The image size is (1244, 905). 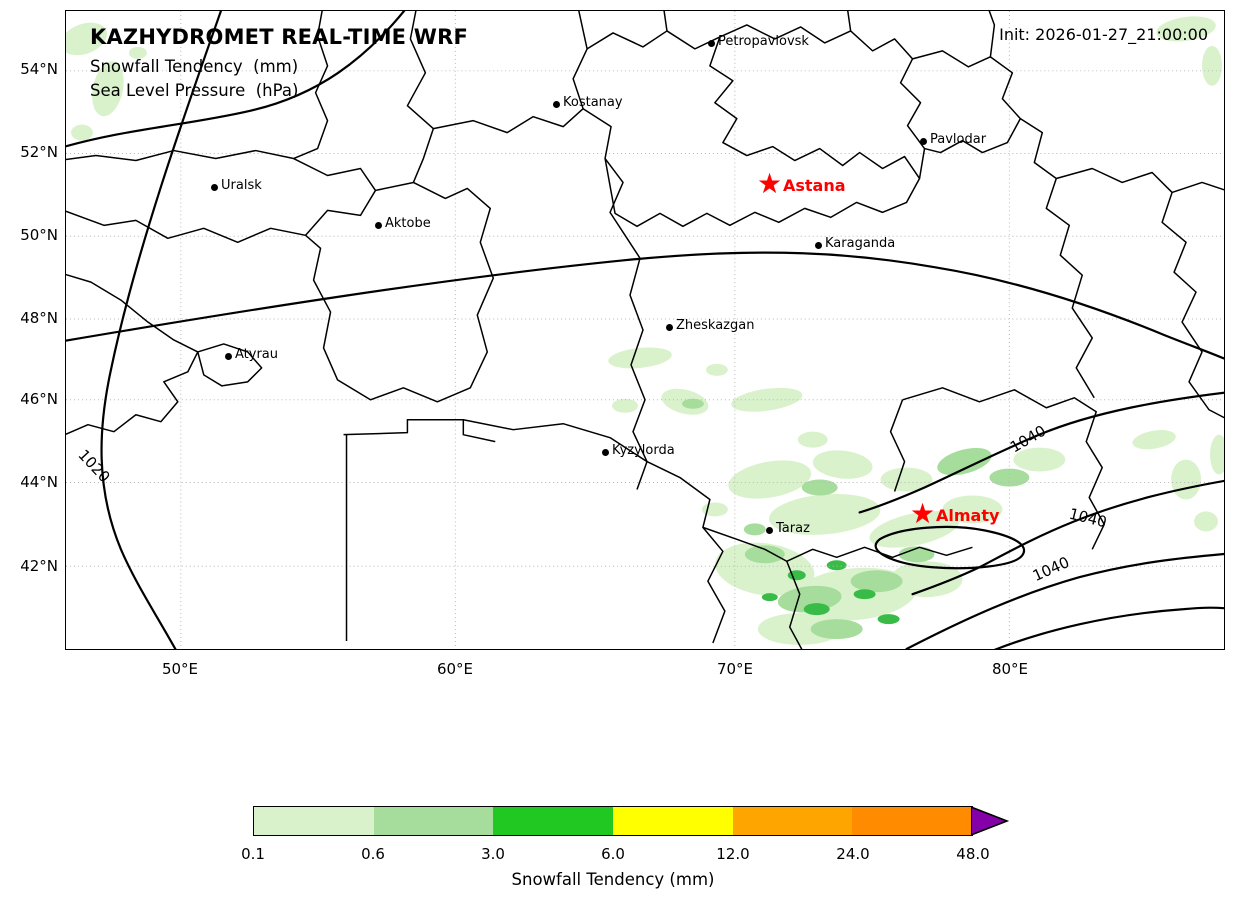 What do you see at coordinates (613, 854) in the screenshot?
I see `colorbar-tick-label: 6.0` at bounding box center [613, 854].